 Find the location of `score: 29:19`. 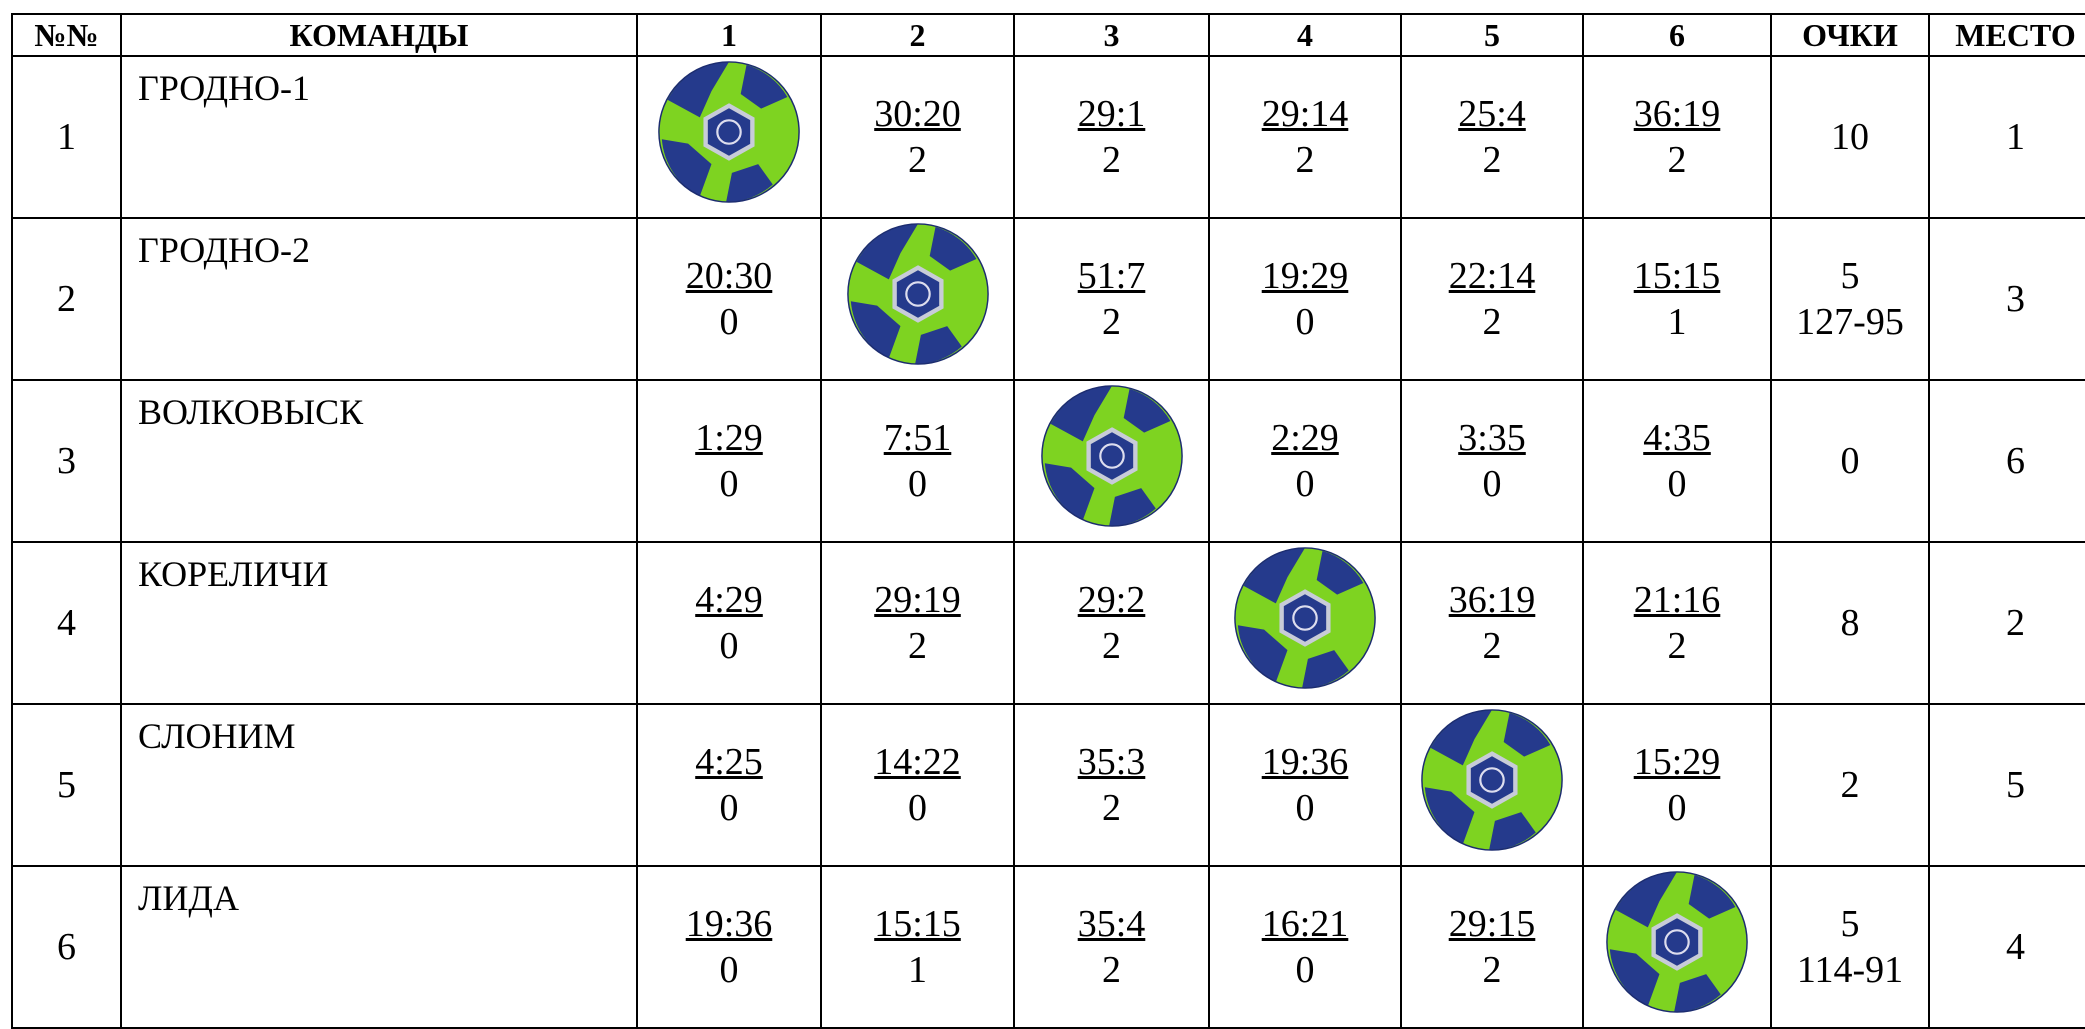

score: 29:19 is located at coordinates (917, 600).